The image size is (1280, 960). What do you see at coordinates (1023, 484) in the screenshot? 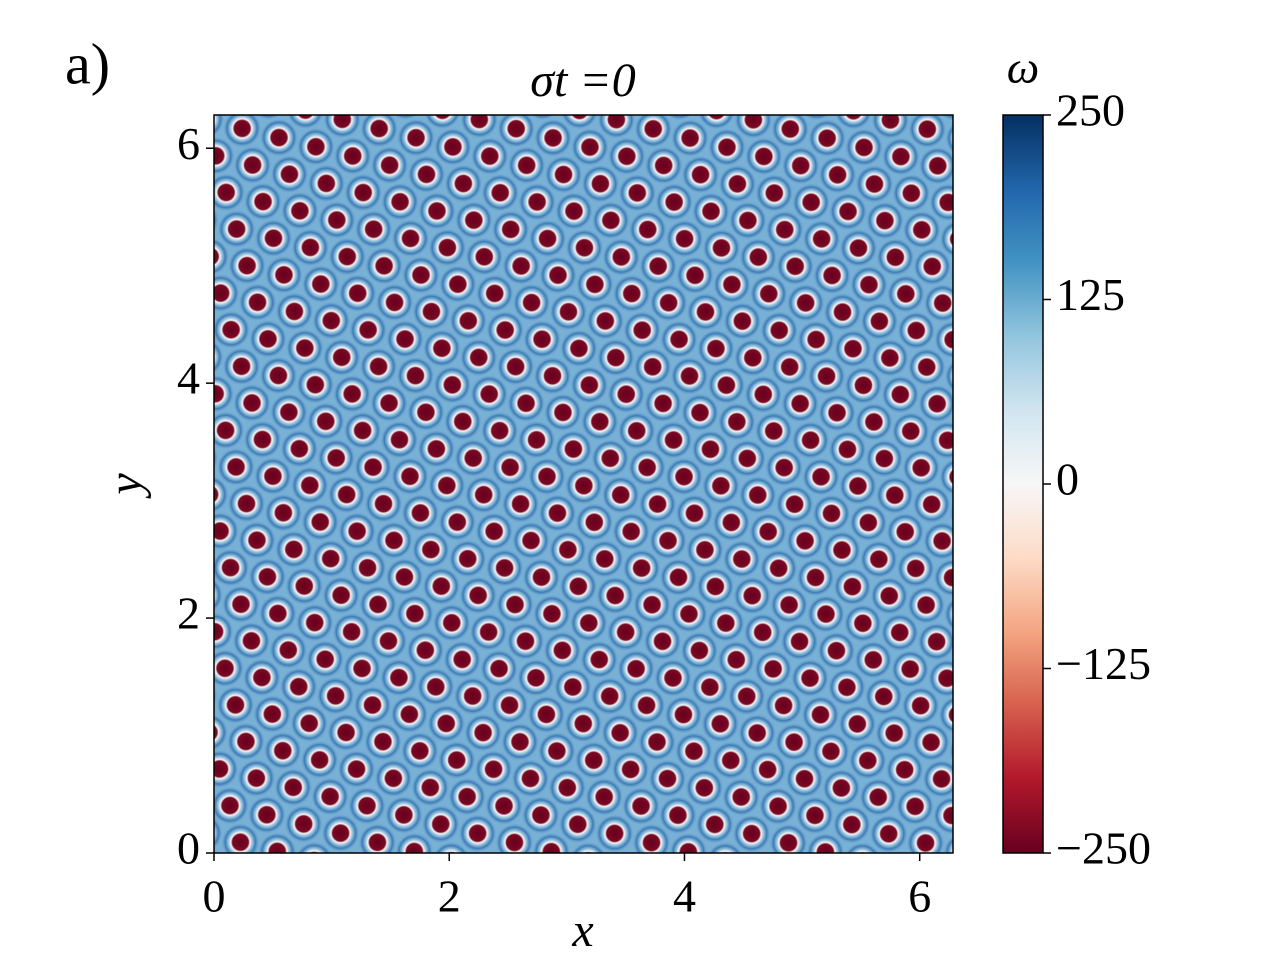
I see `colorbar` at bounding box center [1023, 484].